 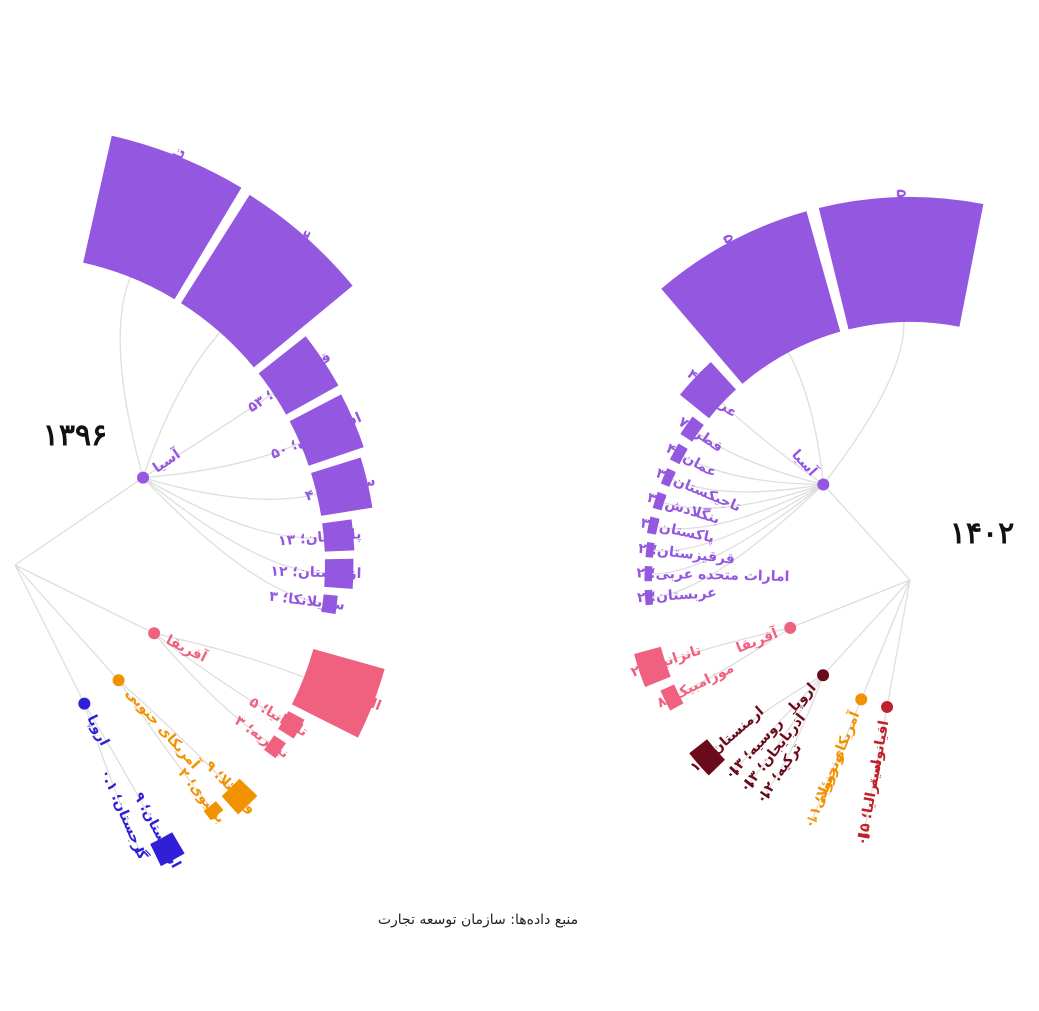 I want to click on item-label: ترکمنستان؛ ۵۵۰, so click(x=902, y=244).